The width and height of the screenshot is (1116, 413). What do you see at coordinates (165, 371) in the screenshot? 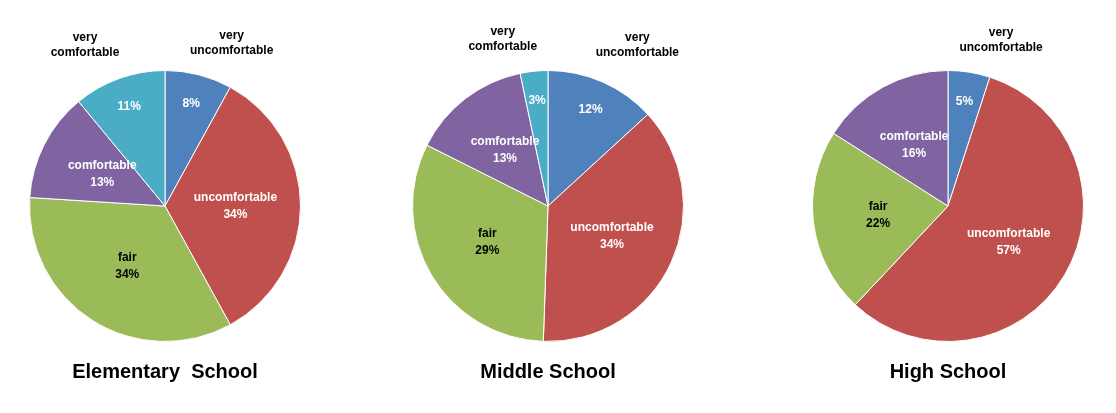
I see `text: Elementary School` at bounding box center [165, 371].